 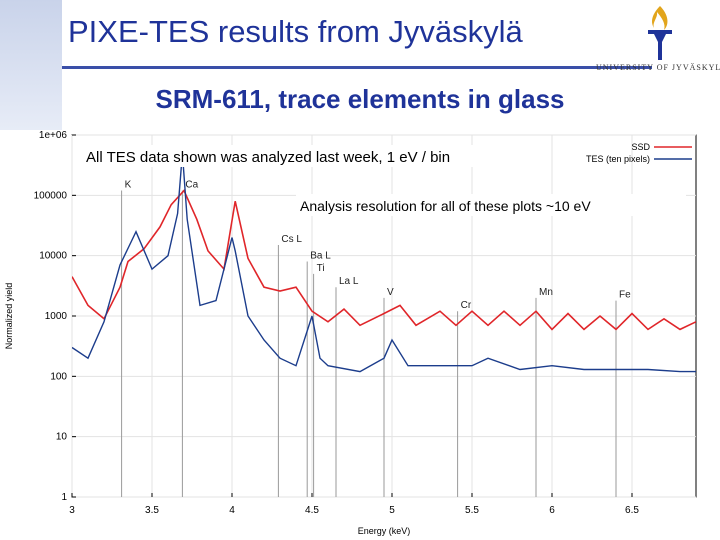 I want to click on x-tick-label: 3.5, so click(x=152, y=510).